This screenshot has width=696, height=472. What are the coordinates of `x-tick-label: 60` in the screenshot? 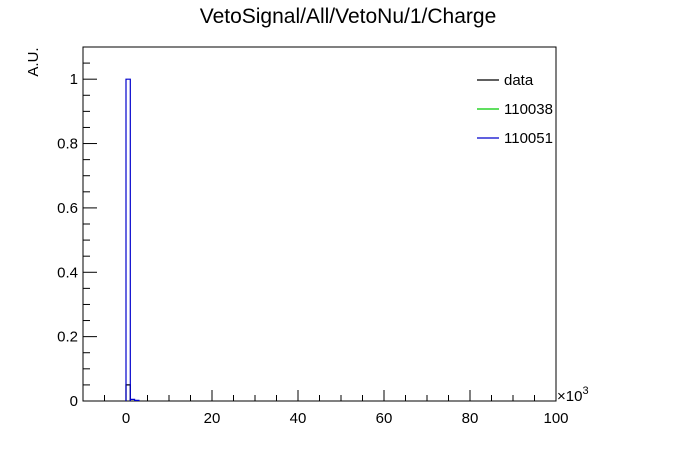 It's located at (384, 418).